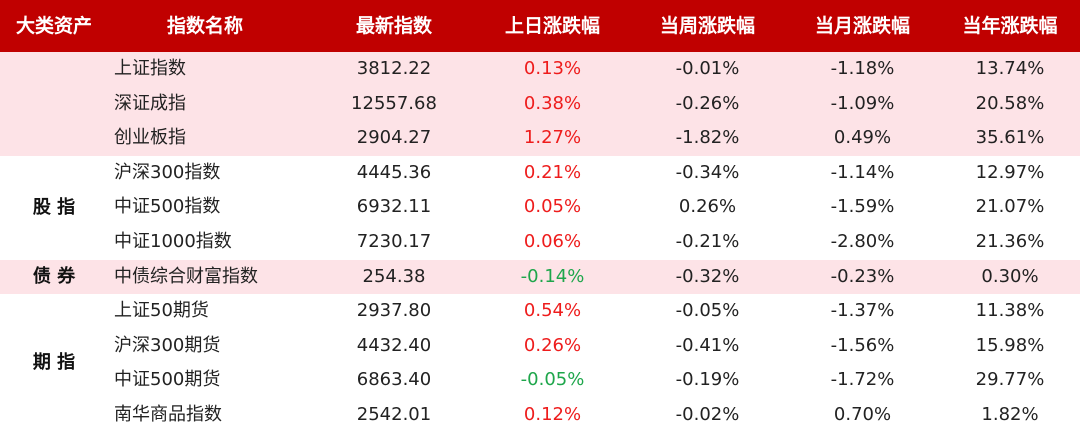  What do you see at coordinates (862, 311) in the screenshot?
I see `month-change-cell: -1.37%` at bounding box center [862, 311].